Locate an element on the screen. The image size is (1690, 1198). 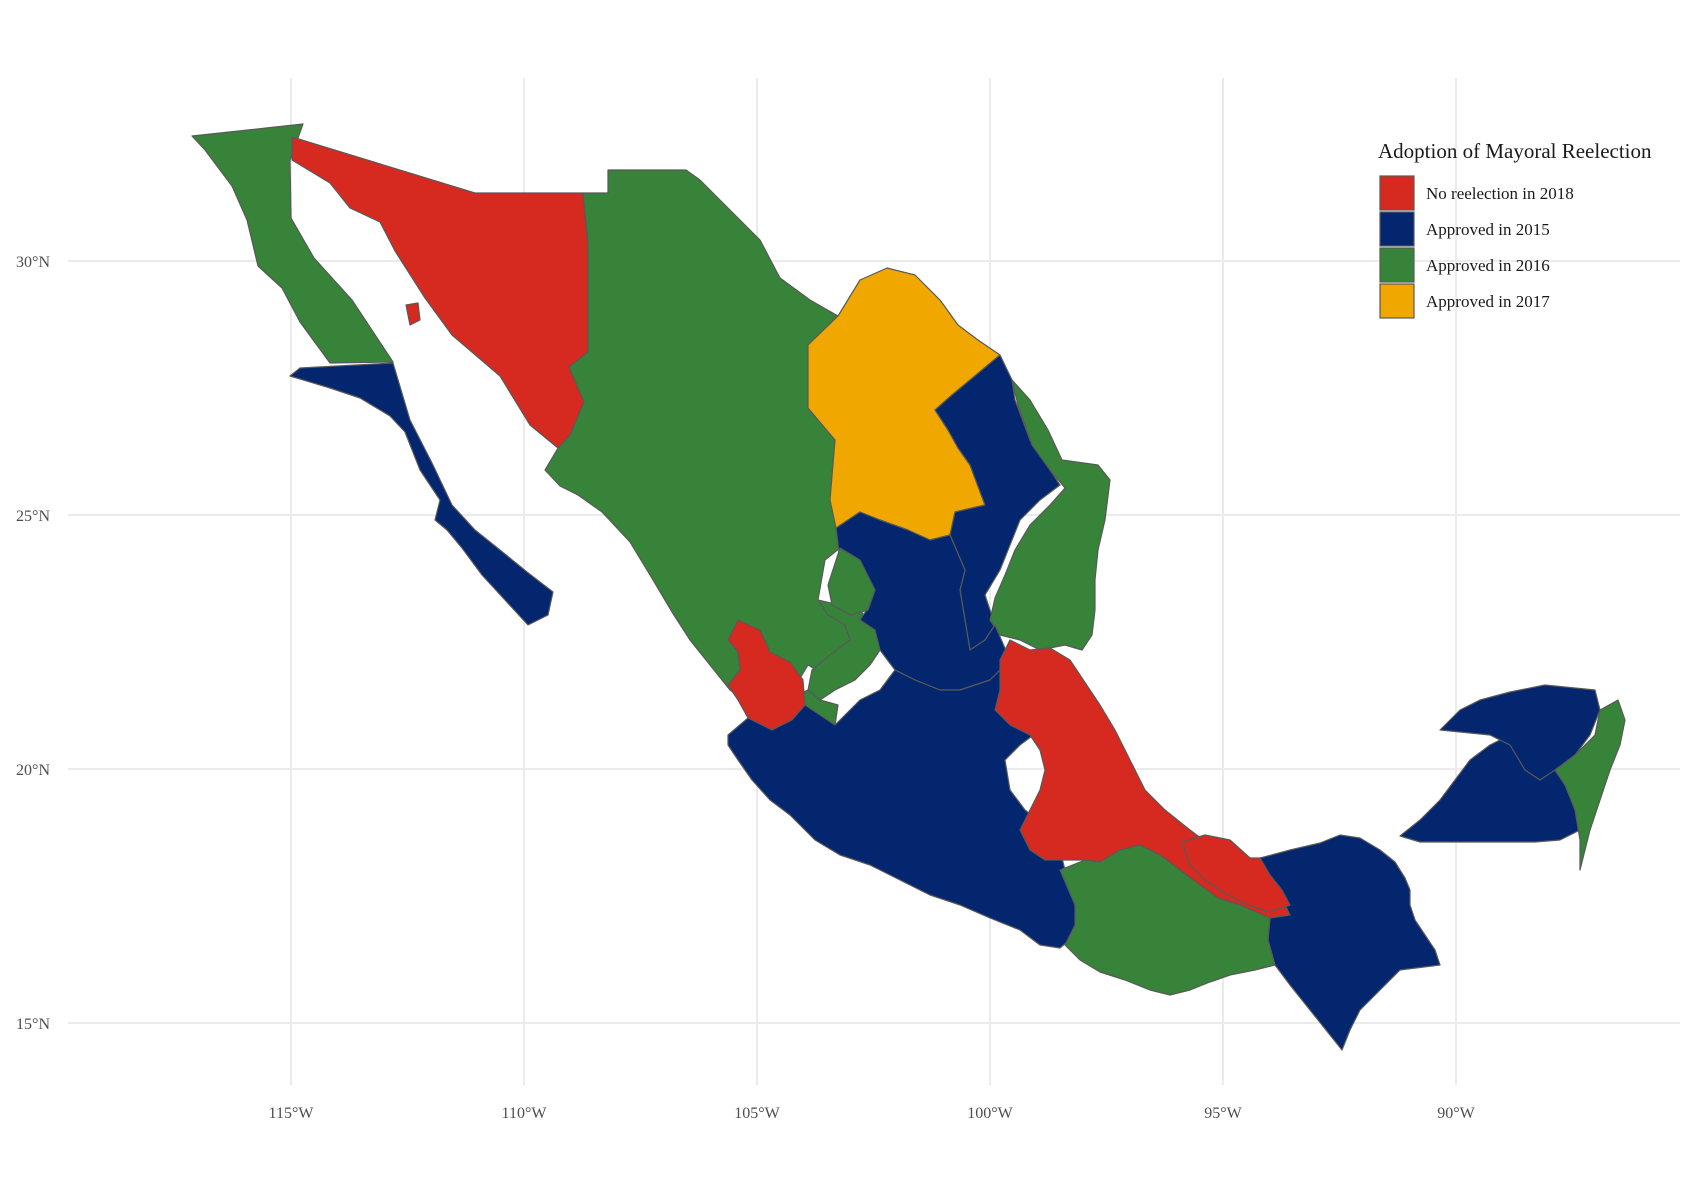
x-tick-label: 110°W is located at coordinates (525, 1113).